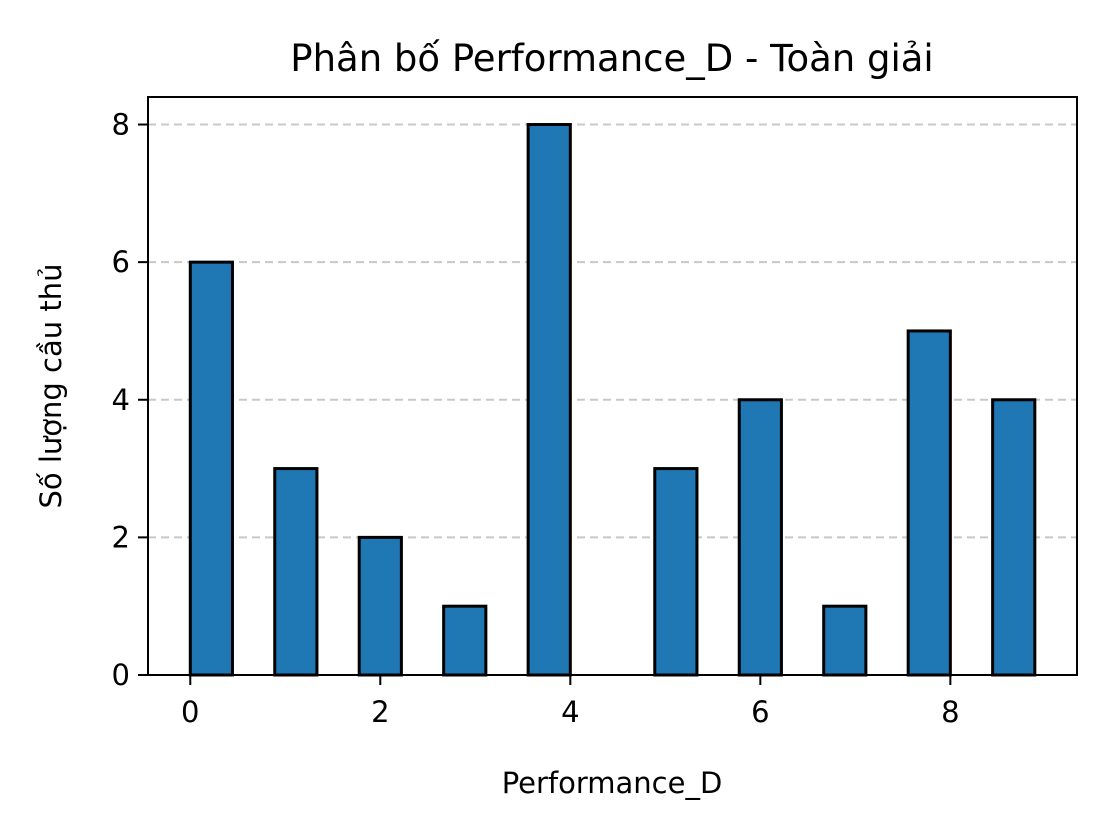 Image resolution: width=1107 pixels, height=835 pixels. I want to click on x-tick-label: 4, so click(570, 712).